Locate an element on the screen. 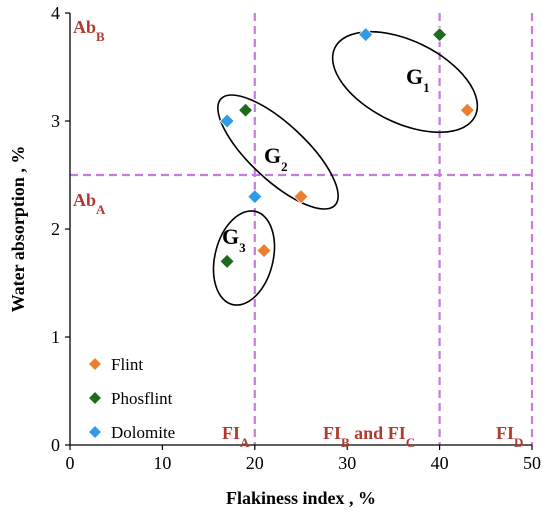 Image resolution: width=550 pixels, height=514 pixels. phosflint-legend-marker is located at coordinates (95, 398).